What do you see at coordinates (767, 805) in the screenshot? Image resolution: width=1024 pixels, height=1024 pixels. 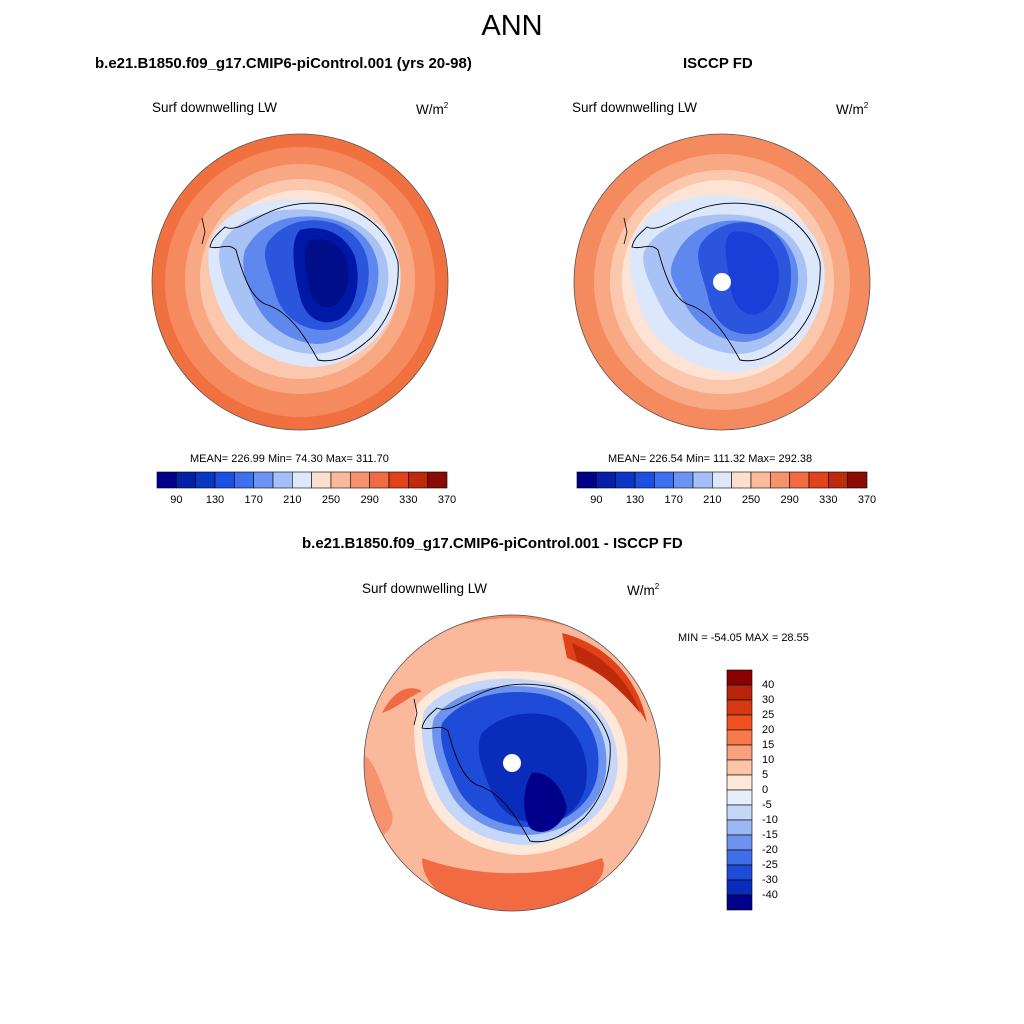 I see `colorbar-tick-label: -5` at bounding box center [767, 805].